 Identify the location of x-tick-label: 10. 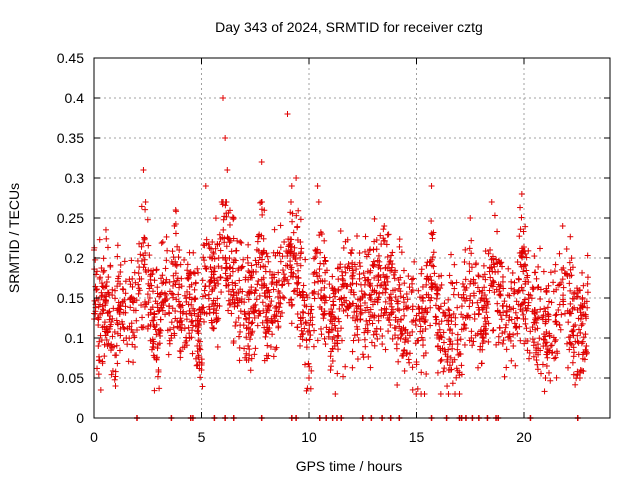
(309, 437).